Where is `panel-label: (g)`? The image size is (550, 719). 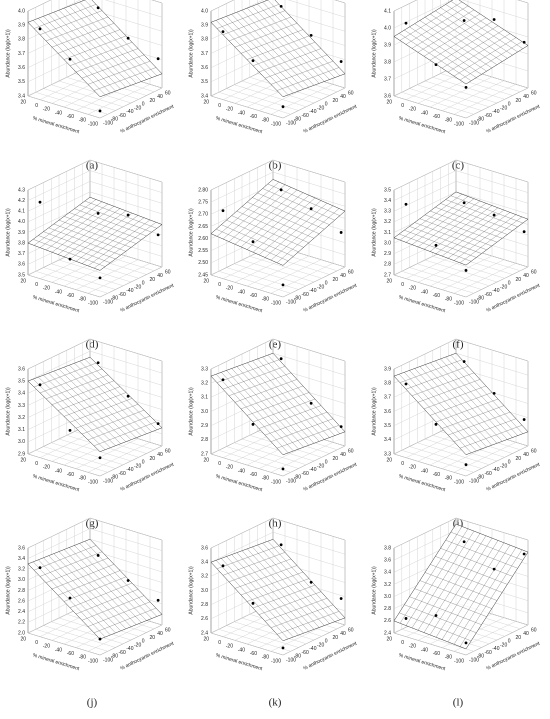 panel-label: (g) is located at coordinates (92, 524).